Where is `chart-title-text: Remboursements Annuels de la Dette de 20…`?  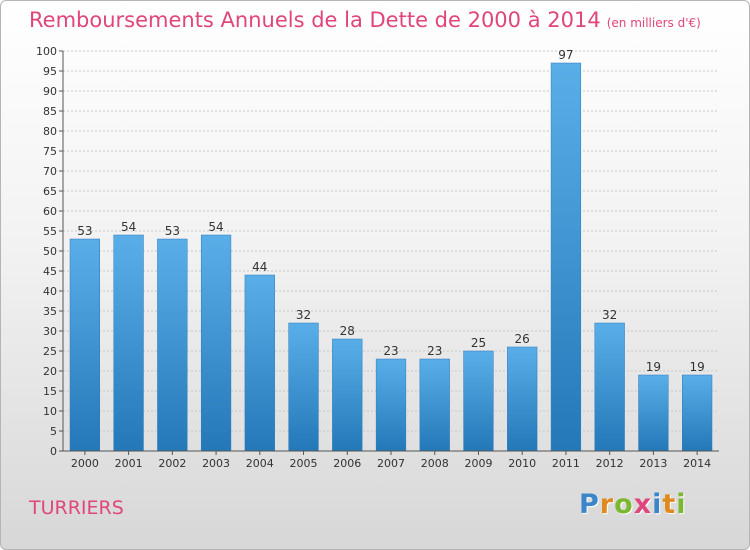 chart-title-text: Remboursements Annuels de la Dette de 20… is located at coordinates (315, 20).